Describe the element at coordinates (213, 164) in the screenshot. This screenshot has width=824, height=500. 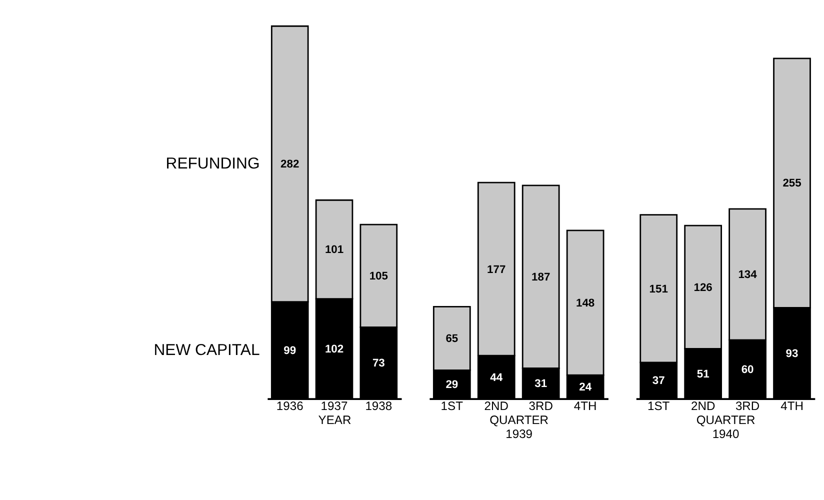
I see `series-label: REFUNDING` at that location.